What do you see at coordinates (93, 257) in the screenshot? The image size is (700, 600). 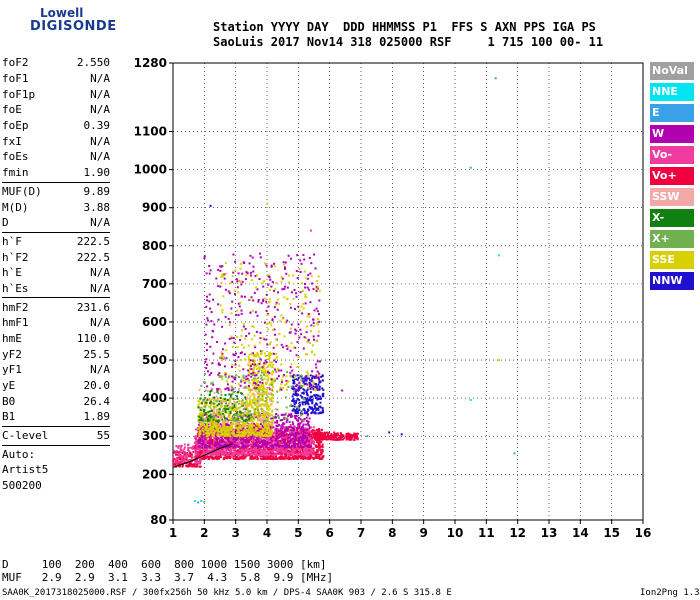 I see `param-value: 222.5` at bounding box center [93, 257].